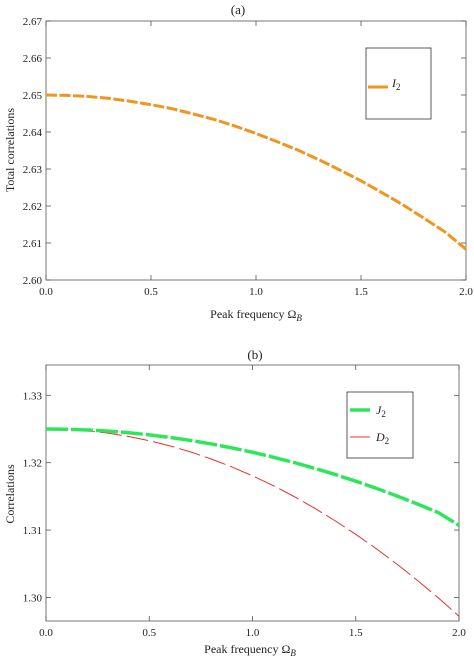 Image resolution: width=474 pixels, height=658 pixels. I want to click on panel-b-xlabel: Peak frequency ΩB, so click(250, 650).